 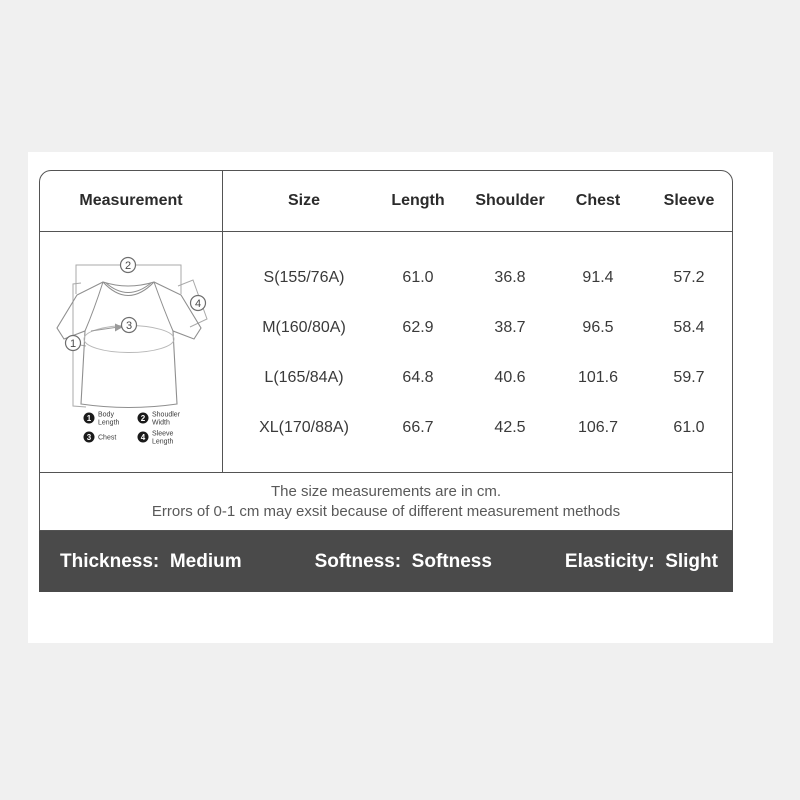 I want to click on legend-label-2-line1: Shoudler, so click(x=166, y=415).